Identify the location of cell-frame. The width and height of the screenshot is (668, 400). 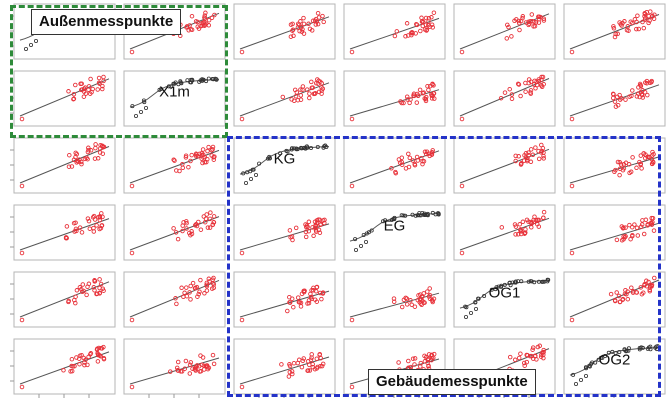
(504, 165).